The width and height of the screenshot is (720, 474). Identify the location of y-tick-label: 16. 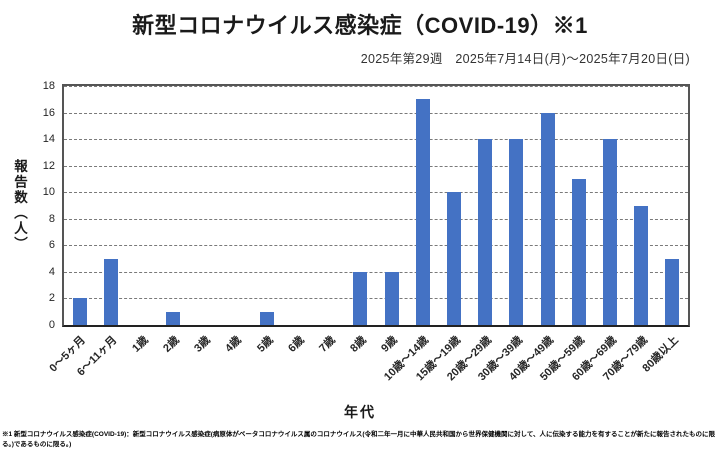
(48, 112).